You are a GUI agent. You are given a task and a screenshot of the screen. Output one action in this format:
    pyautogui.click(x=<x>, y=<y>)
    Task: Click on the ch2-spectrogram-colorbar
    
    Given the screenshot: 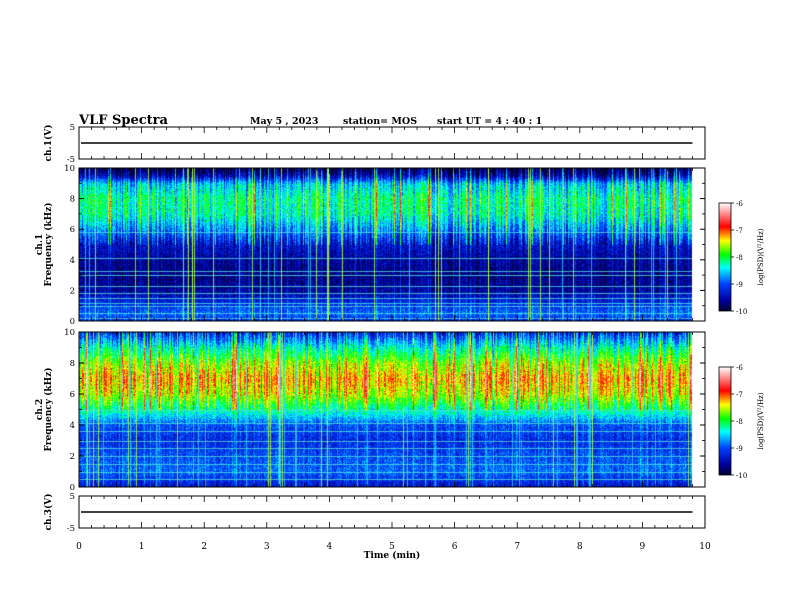 What is the action you would take?
    pyautogui.click(x=725, y=421)
    